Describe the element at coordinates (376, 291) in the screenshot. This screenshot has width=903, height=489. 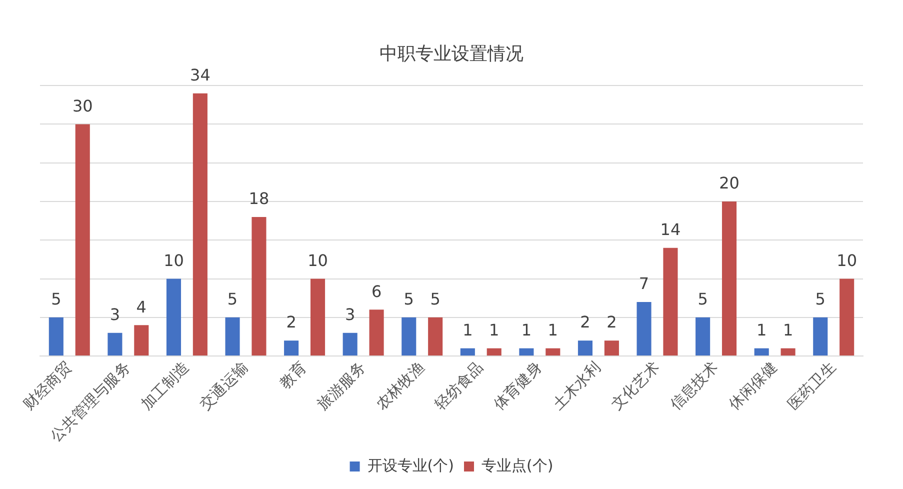
I see `data-label: 6` at that location.